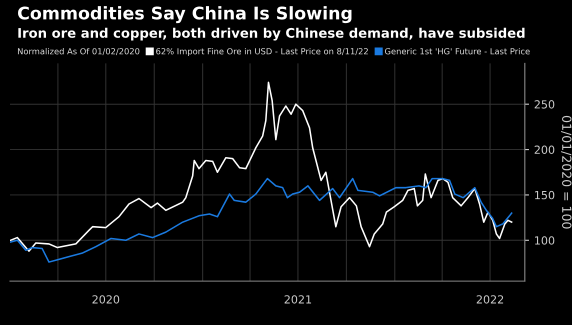 The height and width of the screenshot is (325, 572). Describe the element at coordinates (566, 172) in the screenshot. I see `y-axis-title: 01/01/2020 = 100` at that location.